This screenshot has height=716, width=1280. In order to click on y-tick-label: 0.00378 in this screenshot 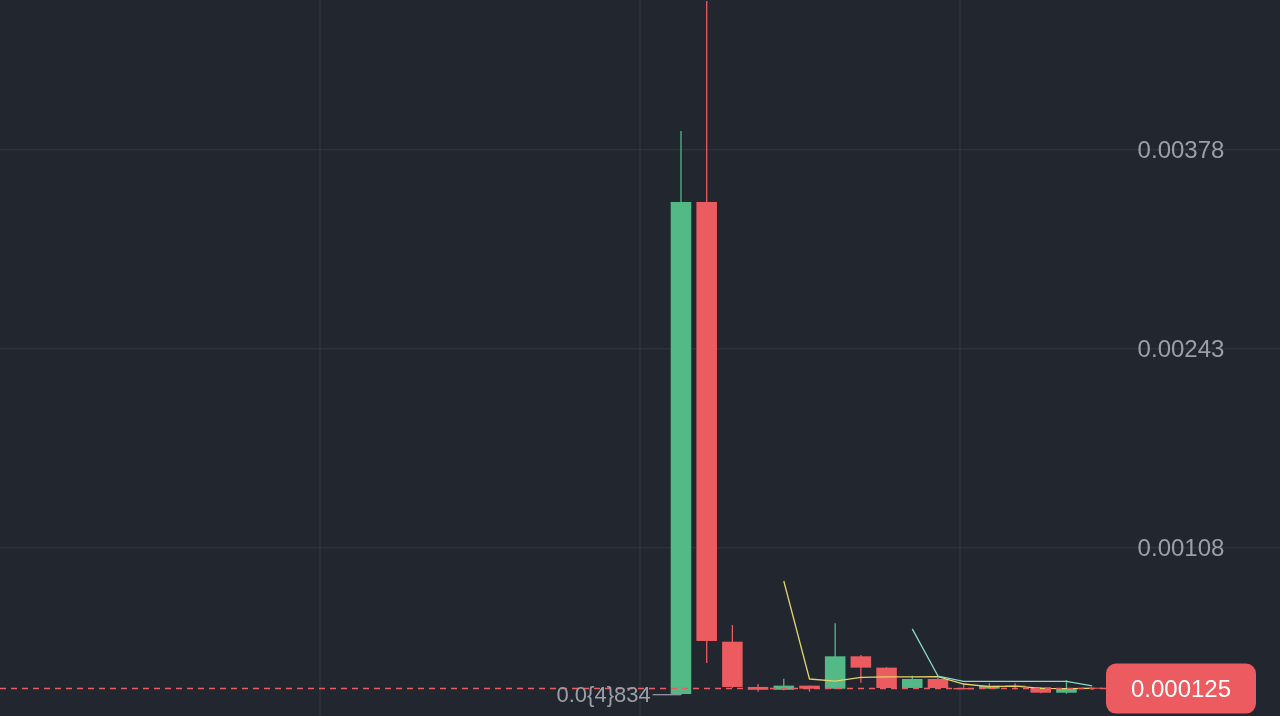, I will do `click(1181, 150)`.